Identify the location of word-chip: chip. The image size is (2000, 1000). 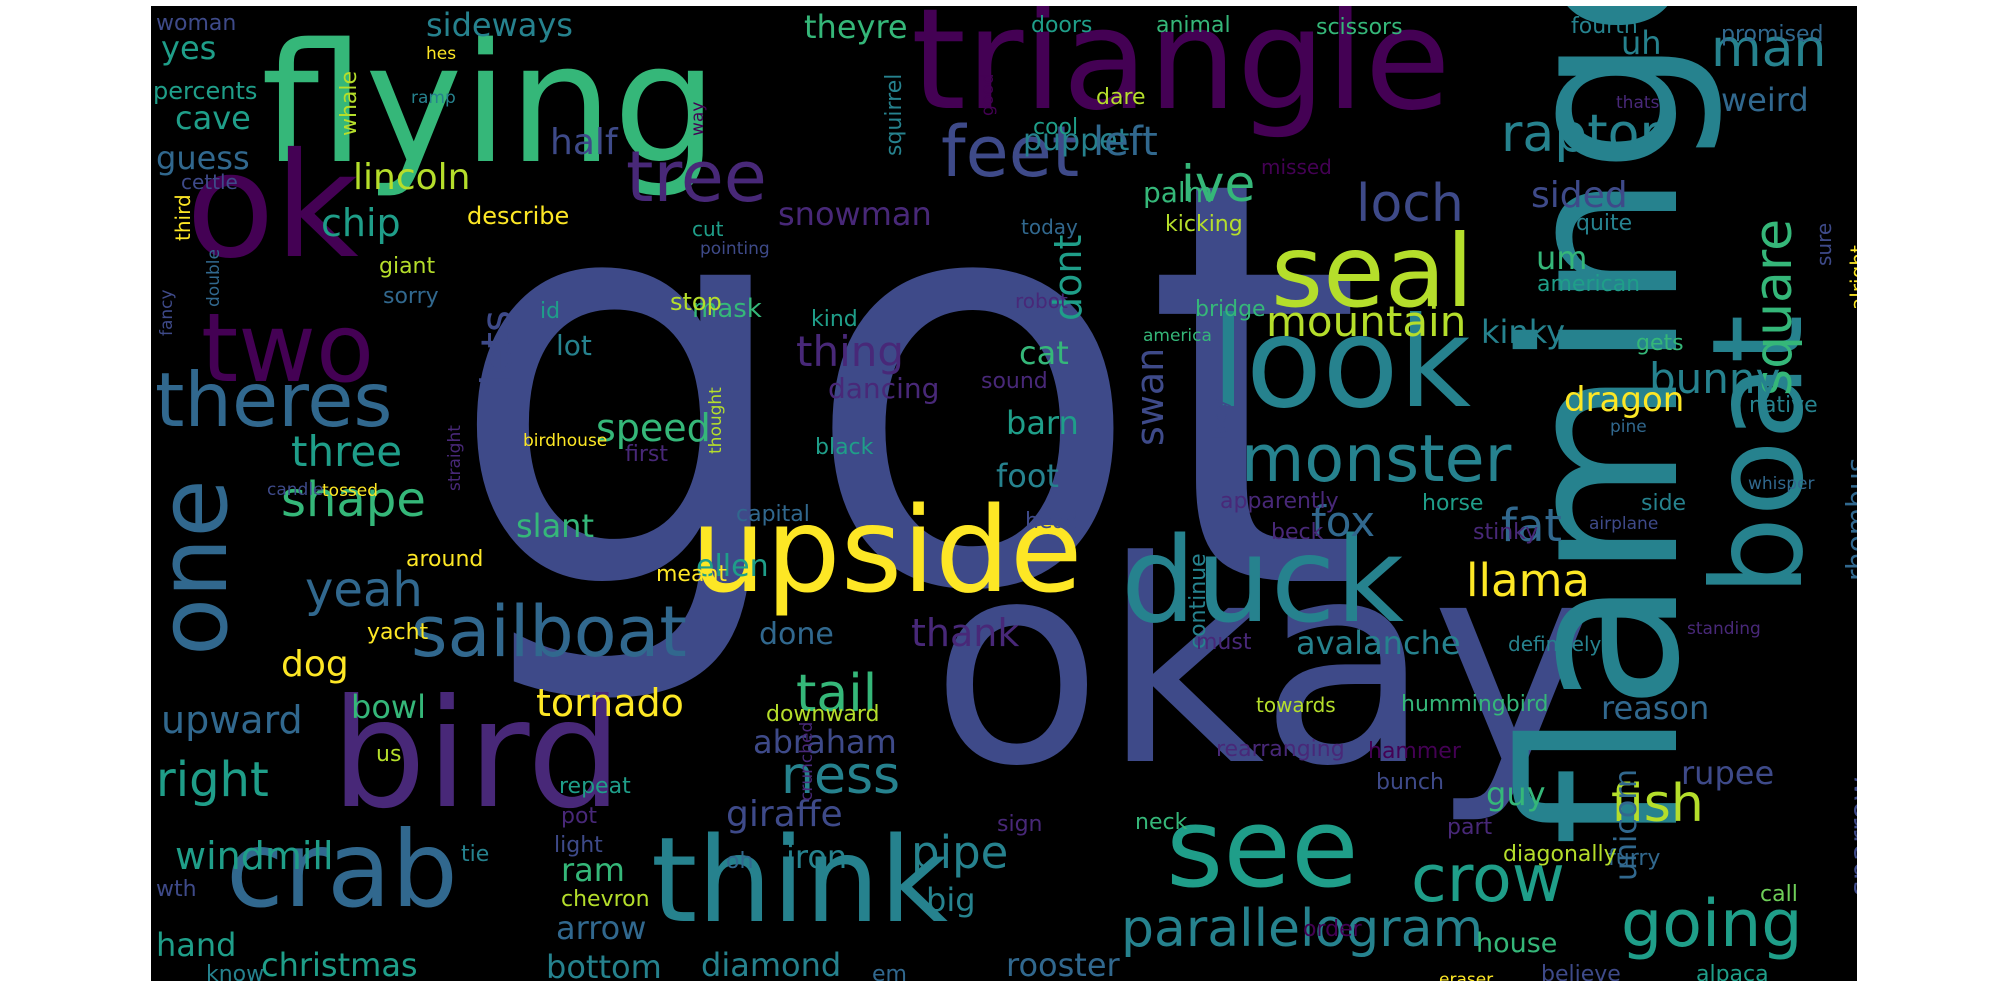
(361, 223).